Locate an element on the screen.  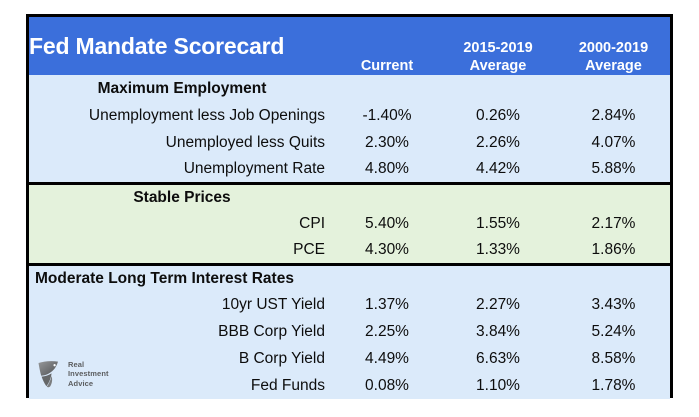
value-current: 2.30% is located at coordinates (387, 142).